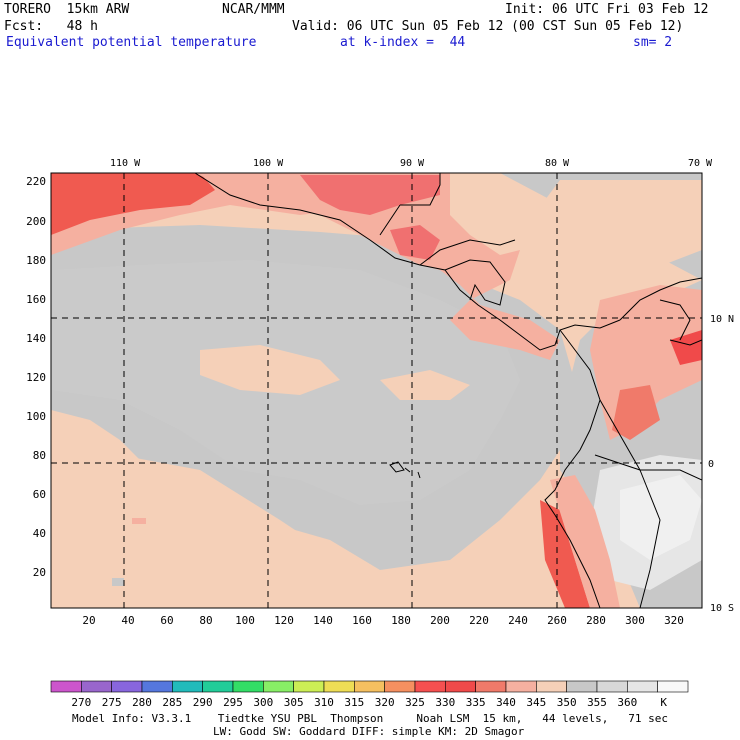 This screenshot has height=740, width=740. I want to click on colorbar-label: 360, so click(627, 702).